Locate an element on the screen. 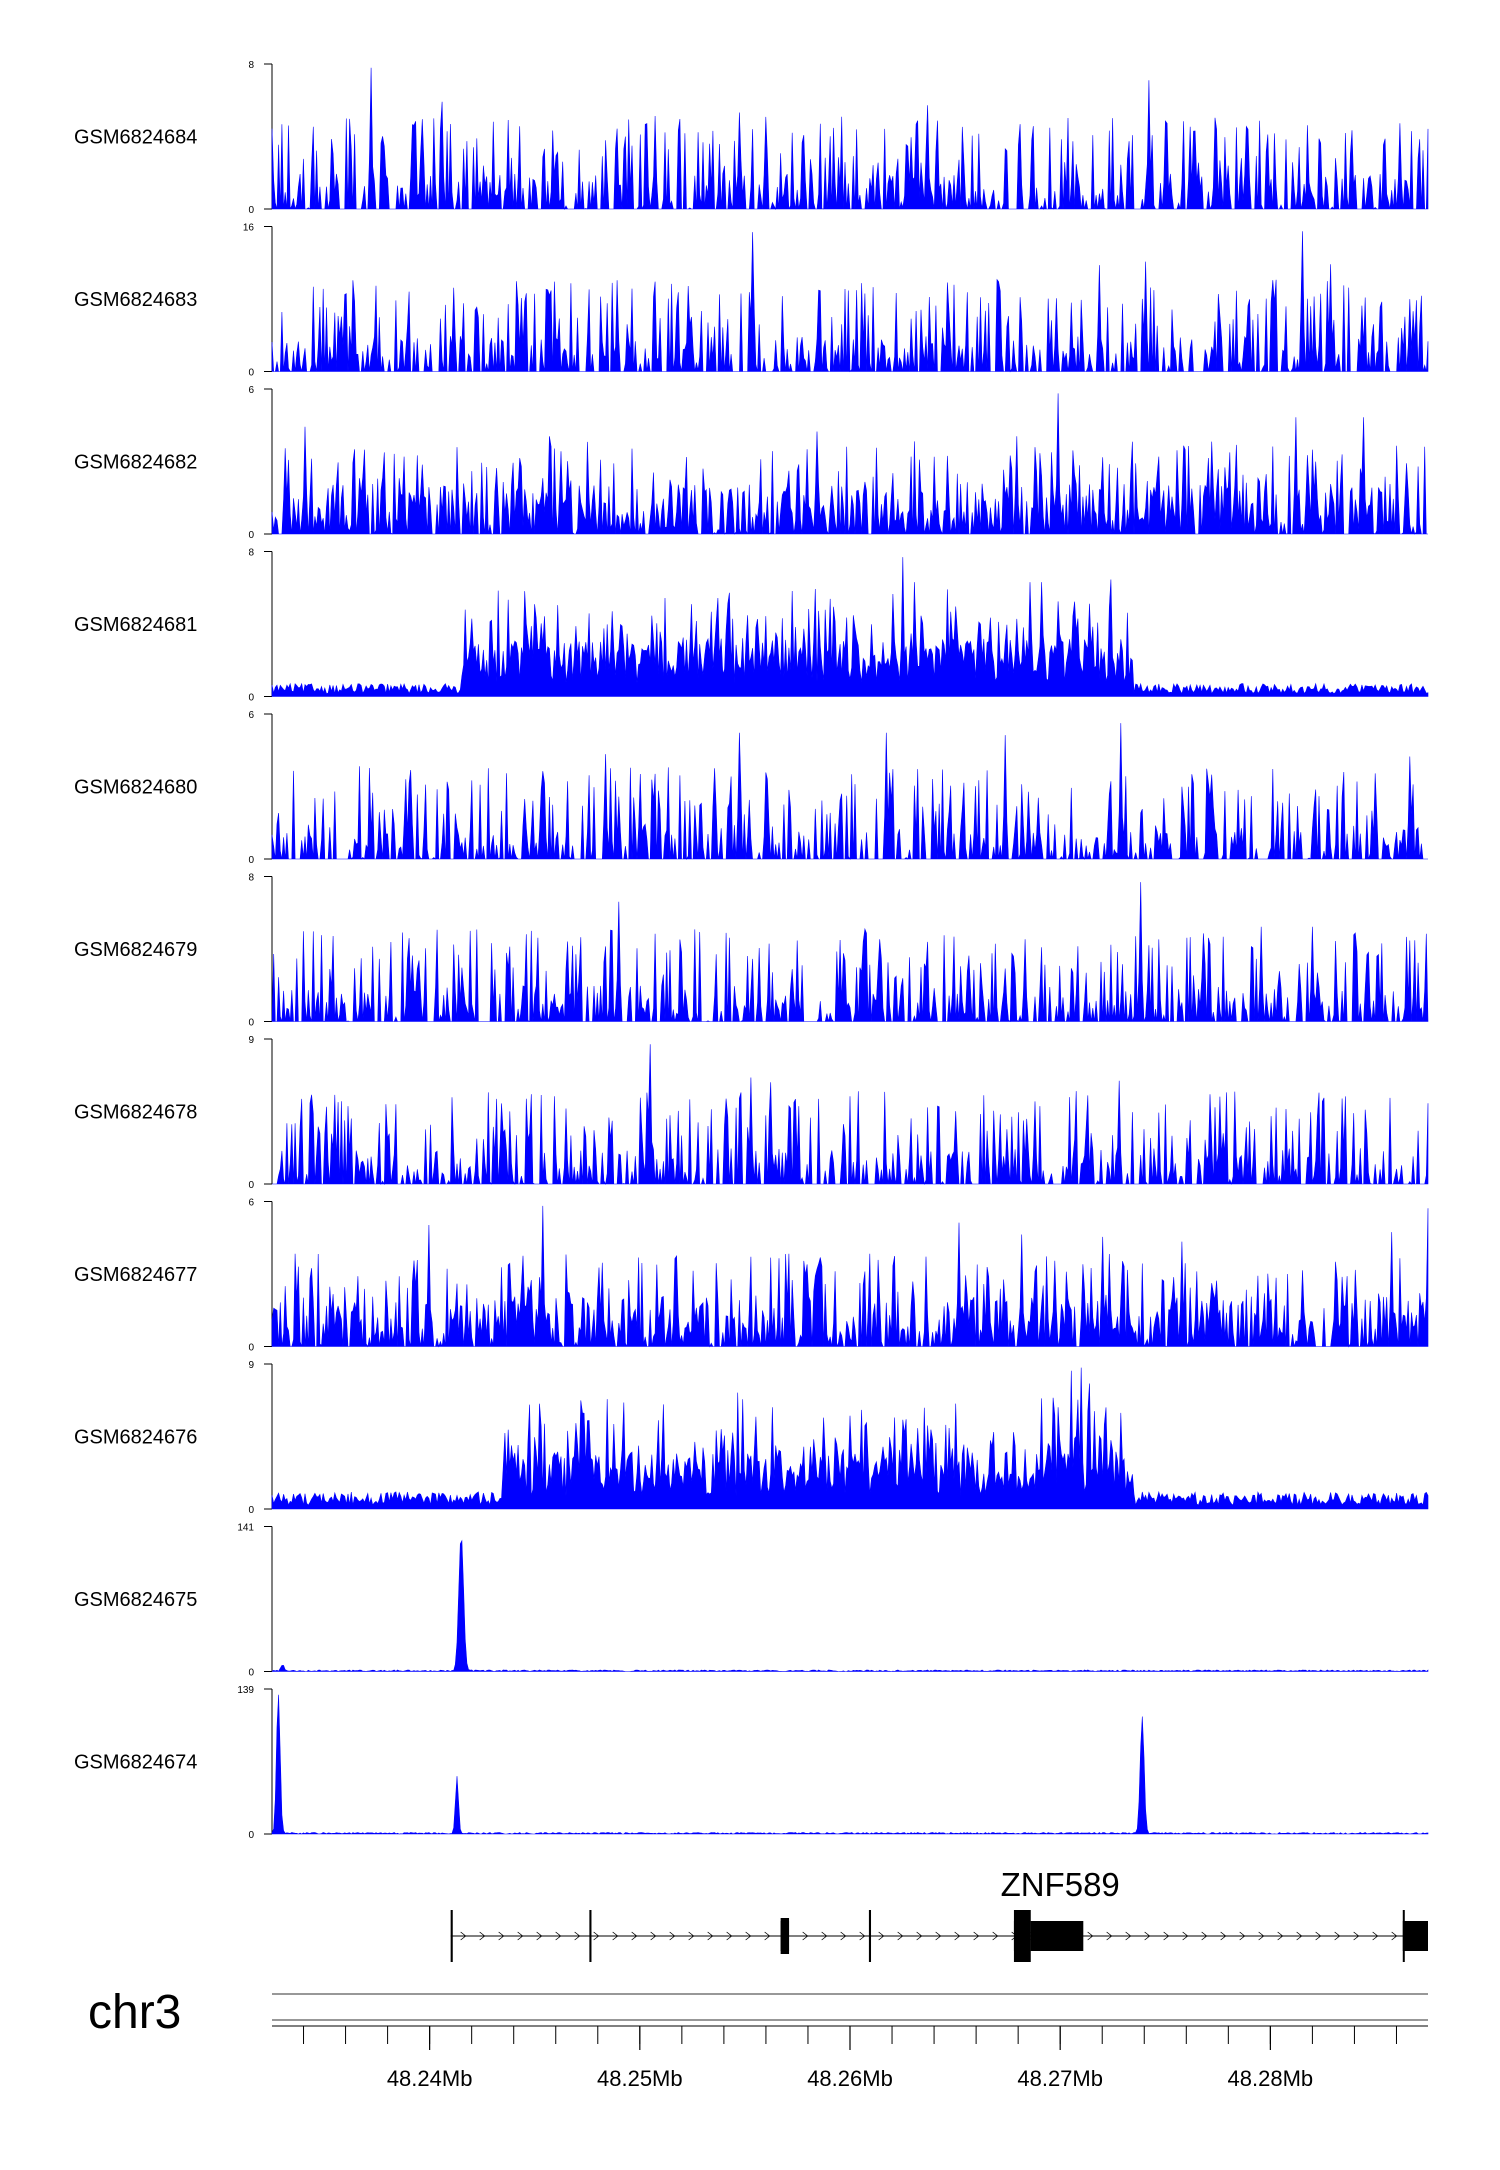  y-max-label: 139 is located at coordinates (245, 1690).